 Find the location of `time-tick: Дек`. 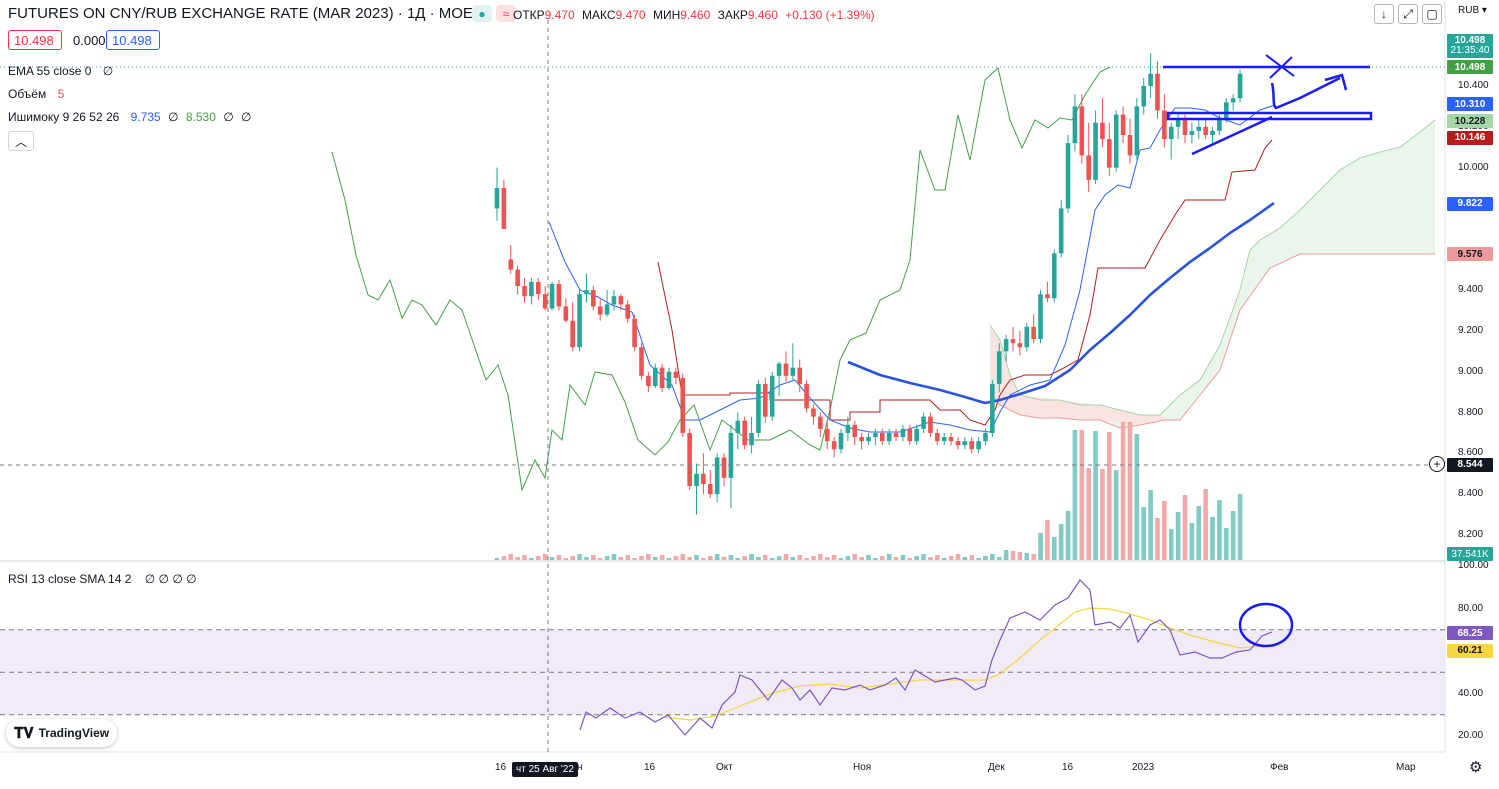

time-tick: Дек is located at coordinates (996, 767).